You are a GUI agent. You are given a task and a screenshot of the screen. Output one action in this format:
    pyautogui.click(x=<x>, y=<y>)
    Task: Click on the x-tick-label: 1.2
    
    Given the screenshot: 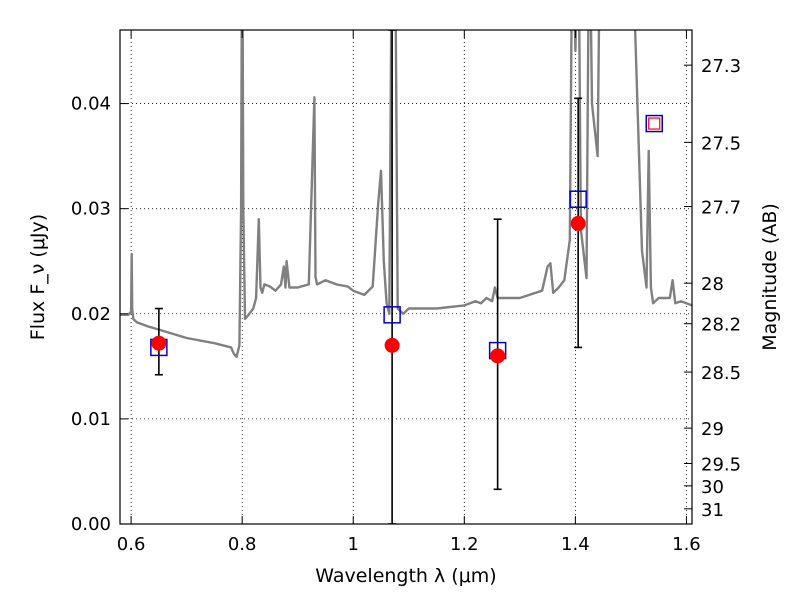 What is the action you would take?
    pyautogui.click(x=464, y=544)
    